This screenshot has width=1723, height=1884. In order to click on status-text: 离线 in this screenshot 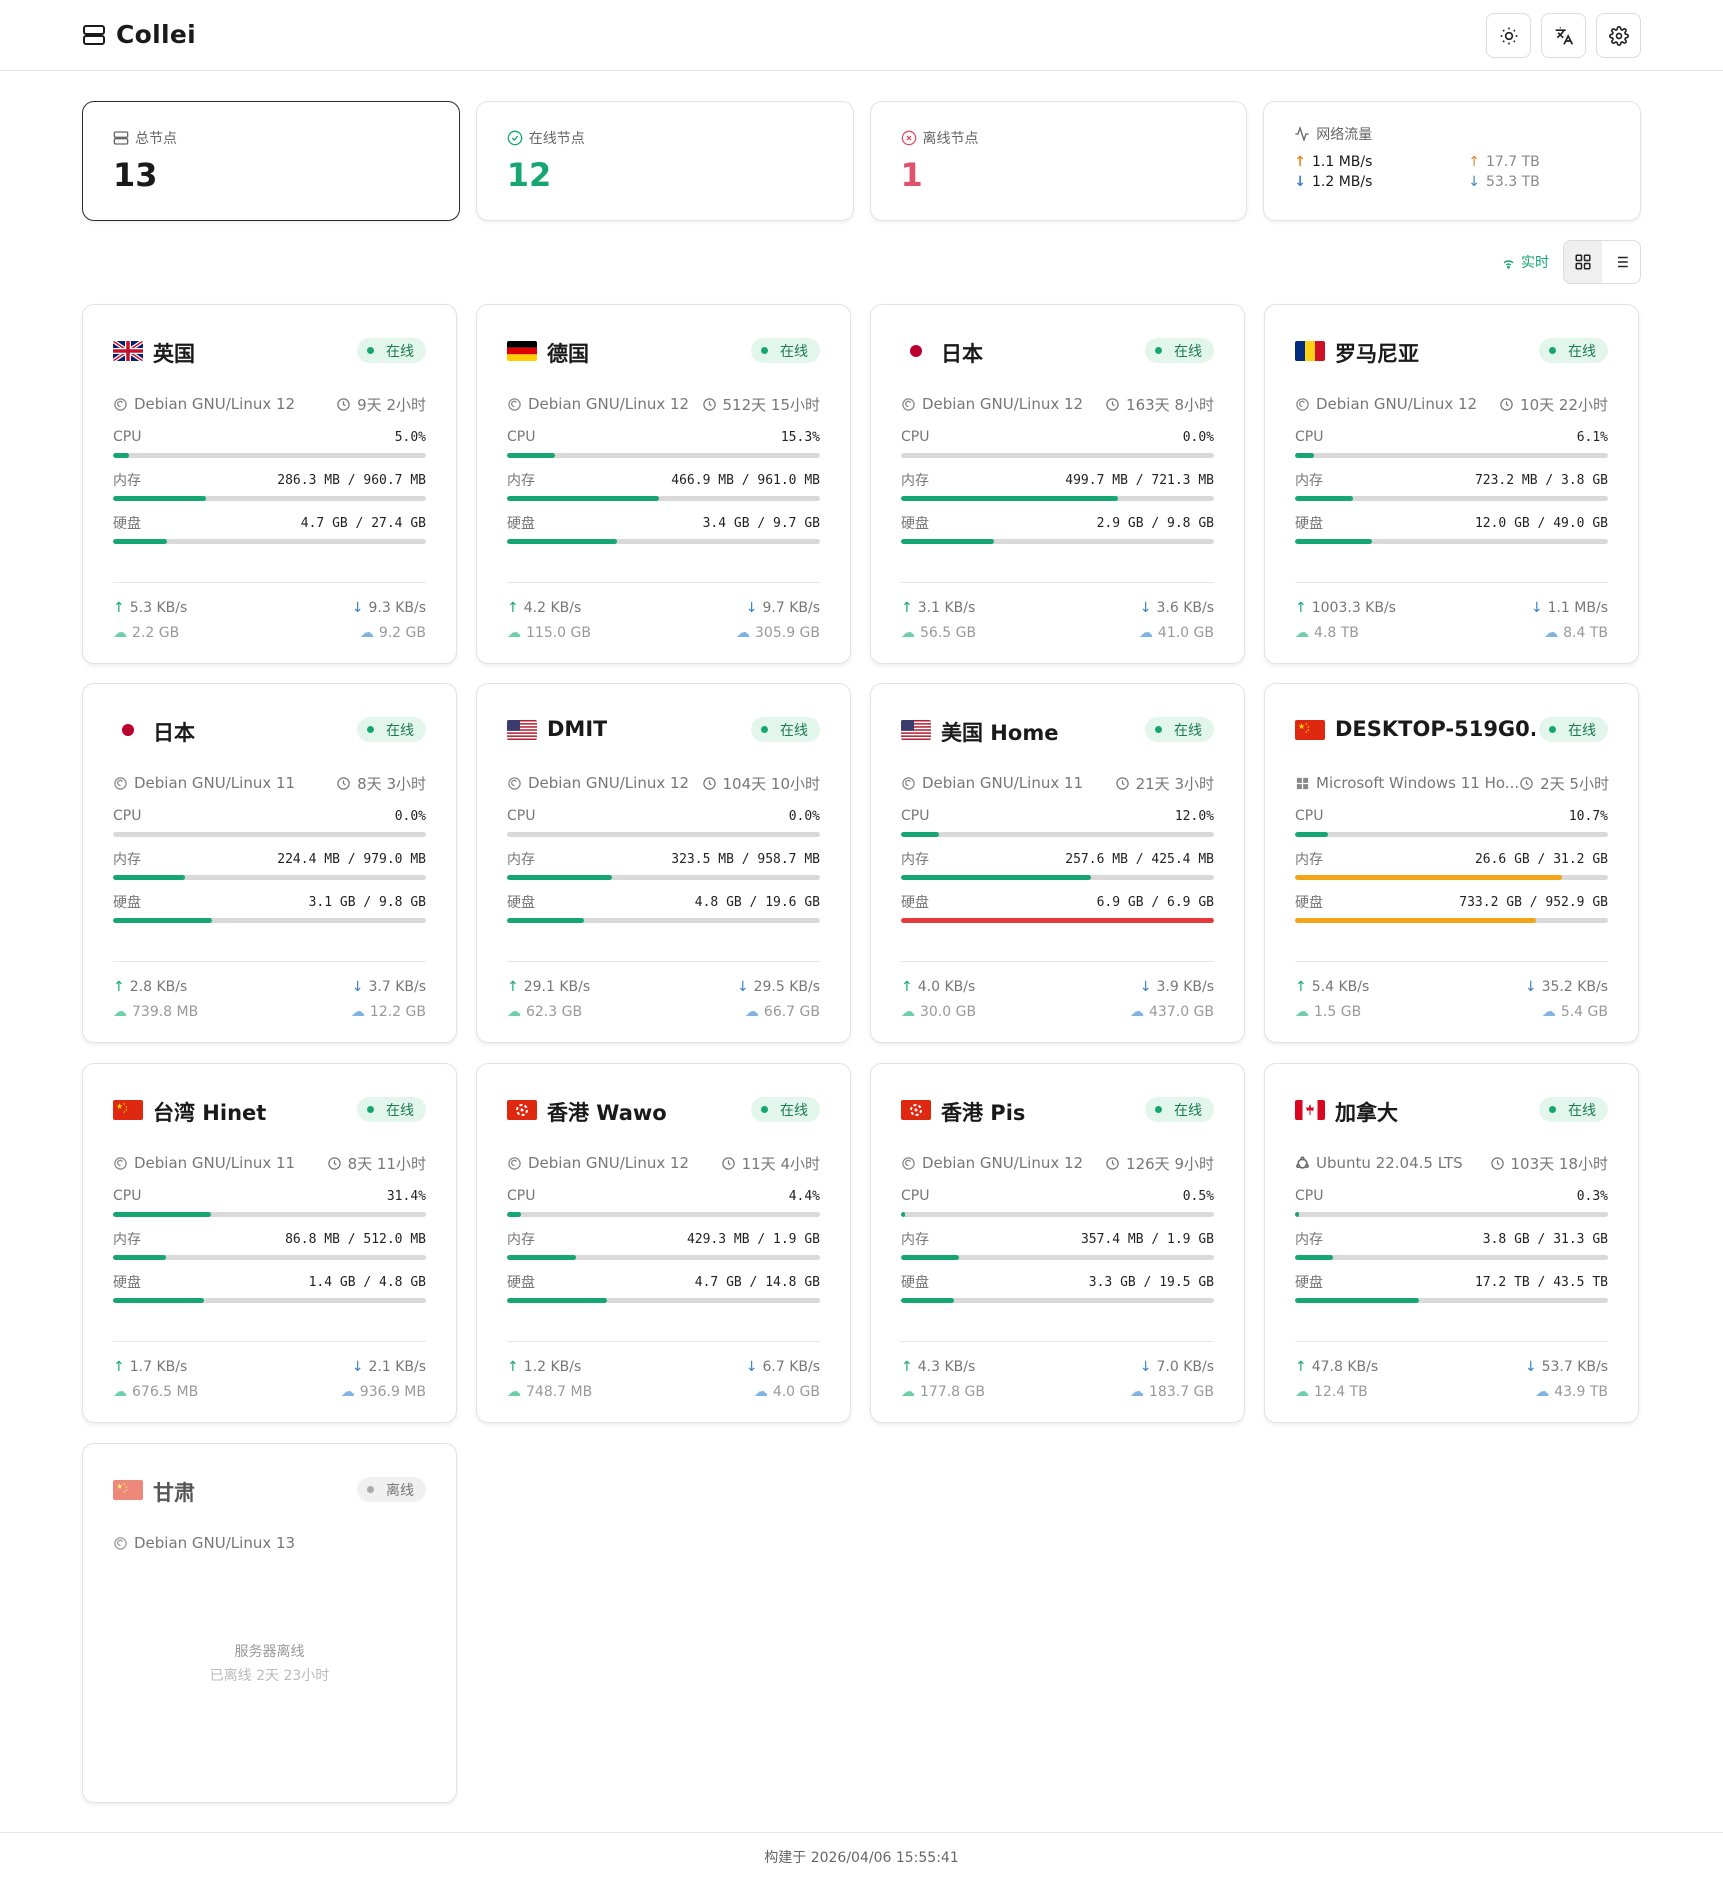, I will do `click(400, 1490)`.